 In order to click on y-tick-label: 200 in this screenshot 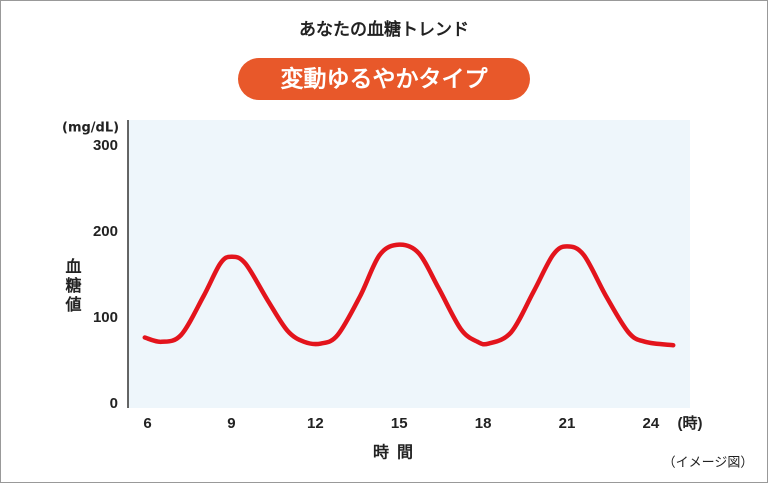, I will do `click(105, 231)`.